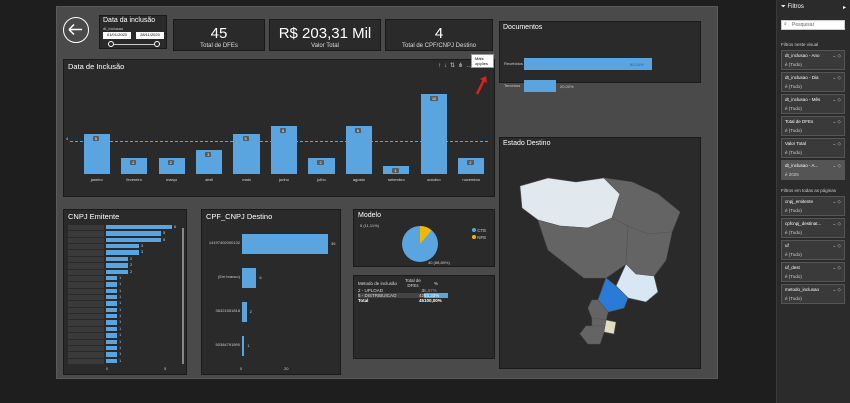 The width and height of the screenshot is (850, 403). I want to click on slider-handle-end, so click(157, 44).